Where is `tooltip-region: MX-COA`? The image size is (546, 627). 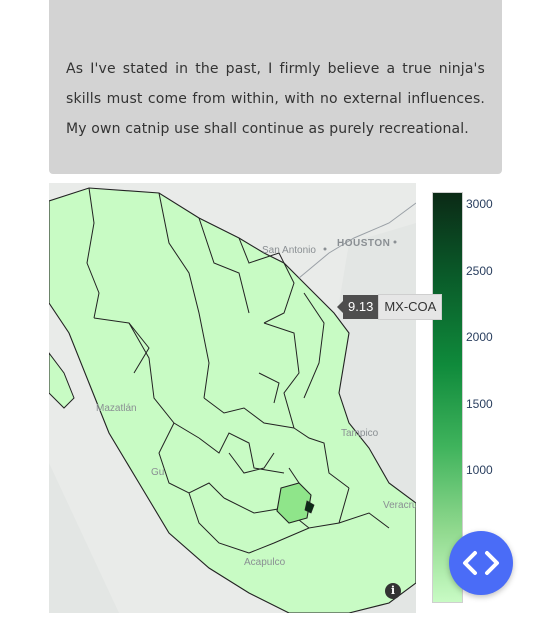 tooltip-region: MX-COA is located at coordinates (410, 307).